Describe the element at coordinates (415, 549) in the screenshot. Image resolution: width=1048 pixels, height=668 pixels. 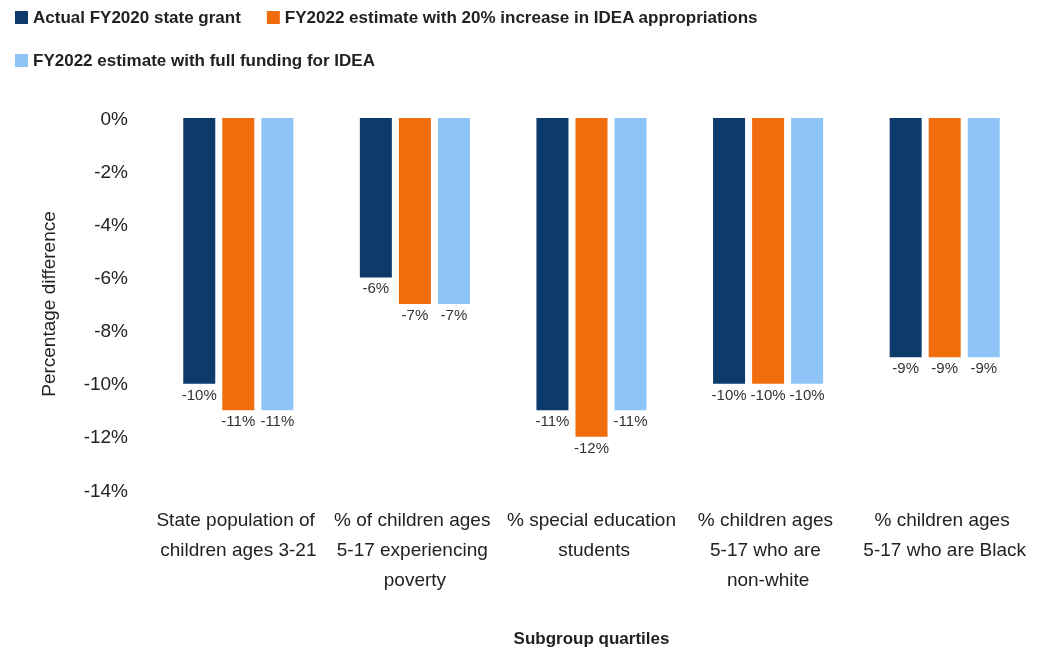
I see `x-tick-label: % of children ages 5-17 experiencing poverty` at that location.